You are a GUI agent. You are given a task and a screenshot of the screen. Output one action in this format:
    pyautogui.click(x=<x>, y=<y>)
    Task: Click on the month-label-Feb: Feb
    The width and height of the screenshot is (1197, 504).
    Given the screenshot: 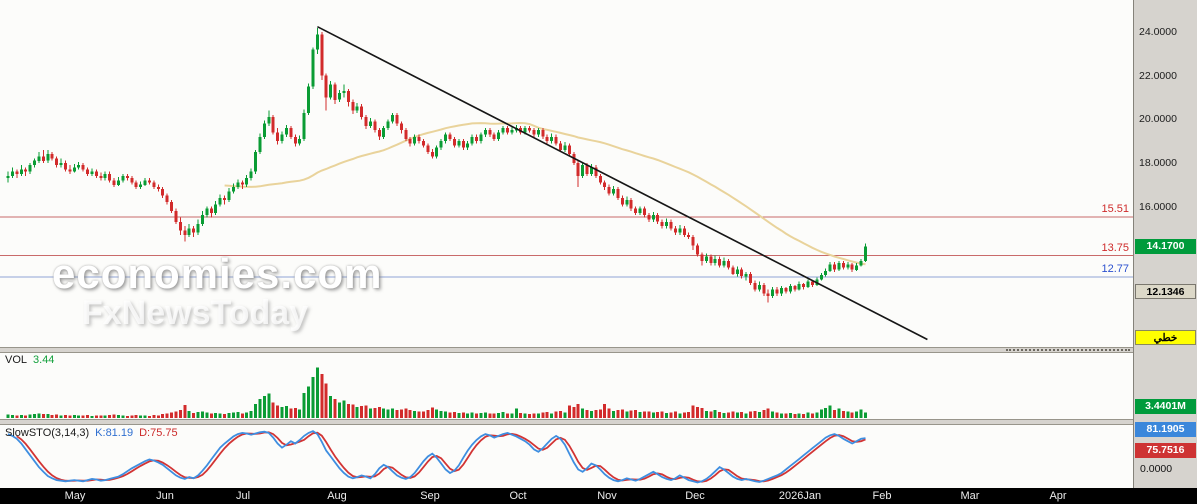 What is the action you would take?
    pyautogui.click(x=882, y=496)
    